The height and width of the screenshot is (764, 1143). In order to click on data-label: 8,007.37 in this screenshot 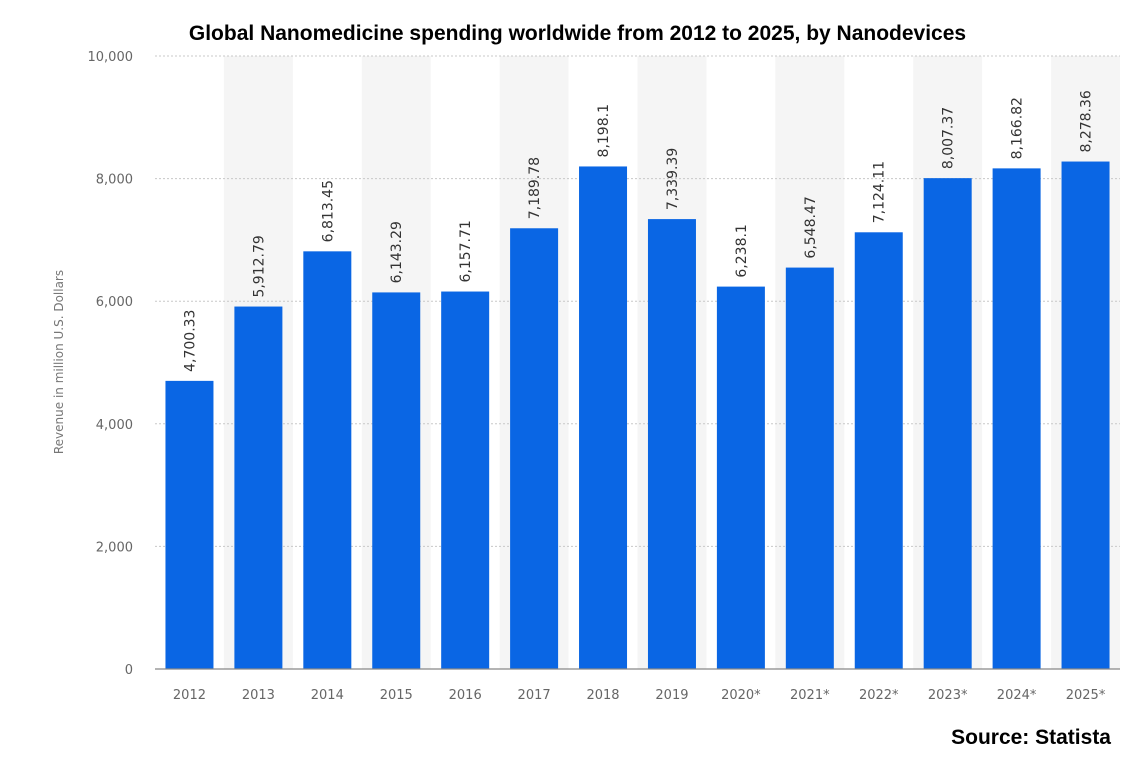, I will do `click(949, 138)`.